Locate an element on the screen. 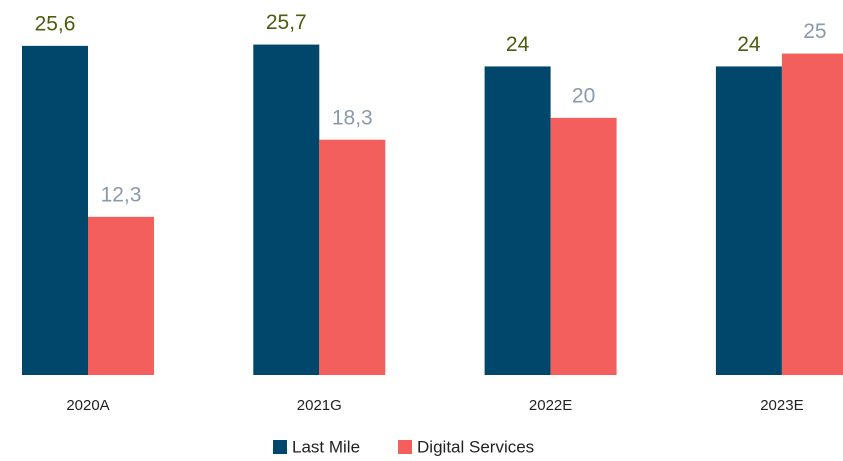  value-label: 12,3 is located at coordinates (121, 194).